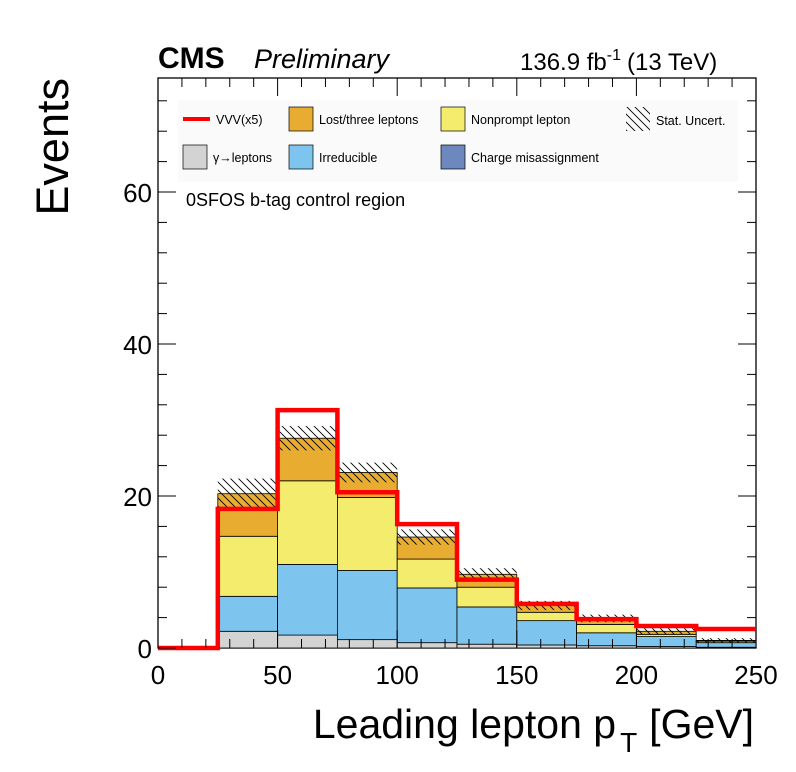 The width and height of the screenshot is (796, 772). I want to click on legend-swatch-irreducible, so click(301, 157).